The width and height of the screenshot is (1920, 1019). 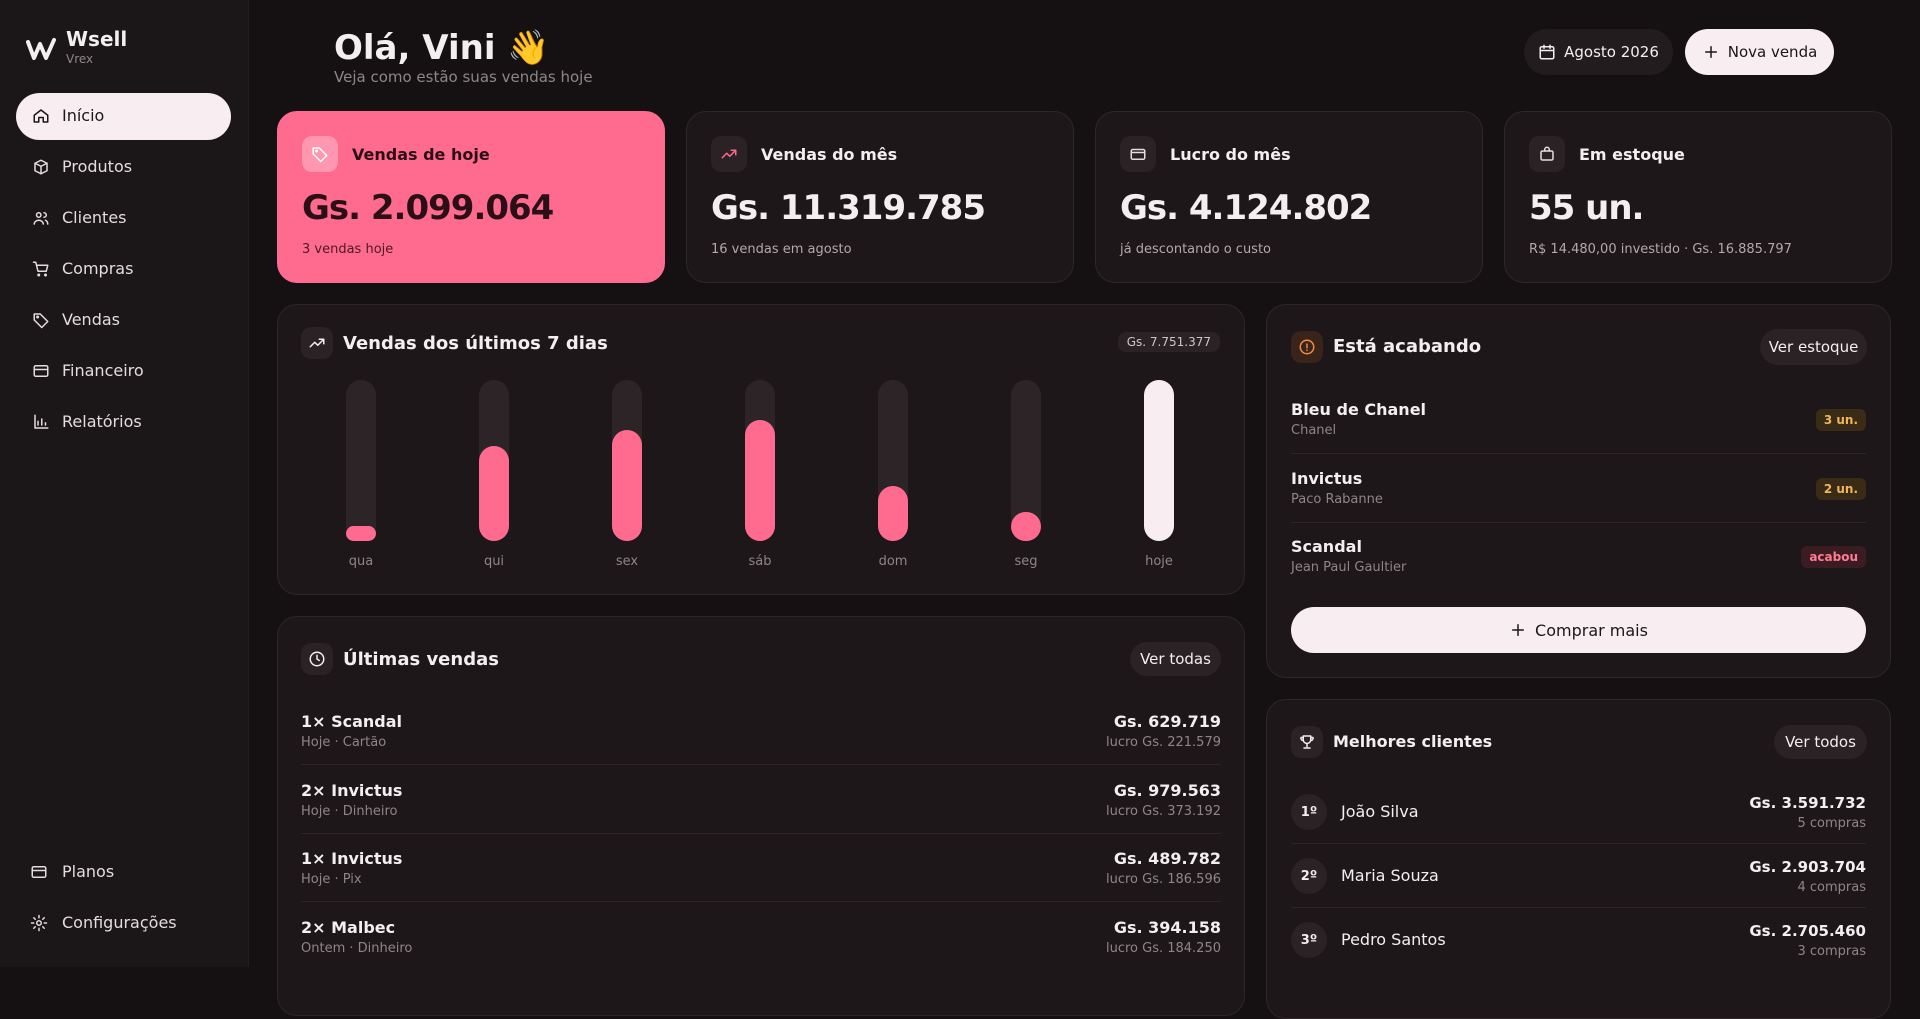 What do you see at coordinates (1759, 52) in the screenshot?
I see `new-sale-button: Nova venda` at bounding box center [1759, 52].